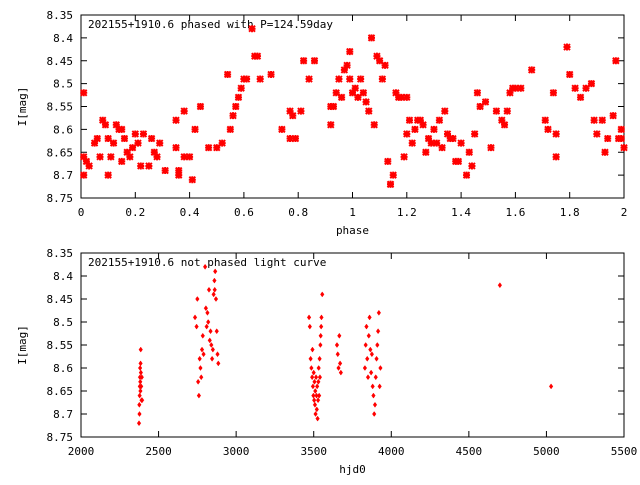  Describe the element at coordinates (60, 107) in the screenshot. I see `phased-y-tick-label: 8.55` at that location.